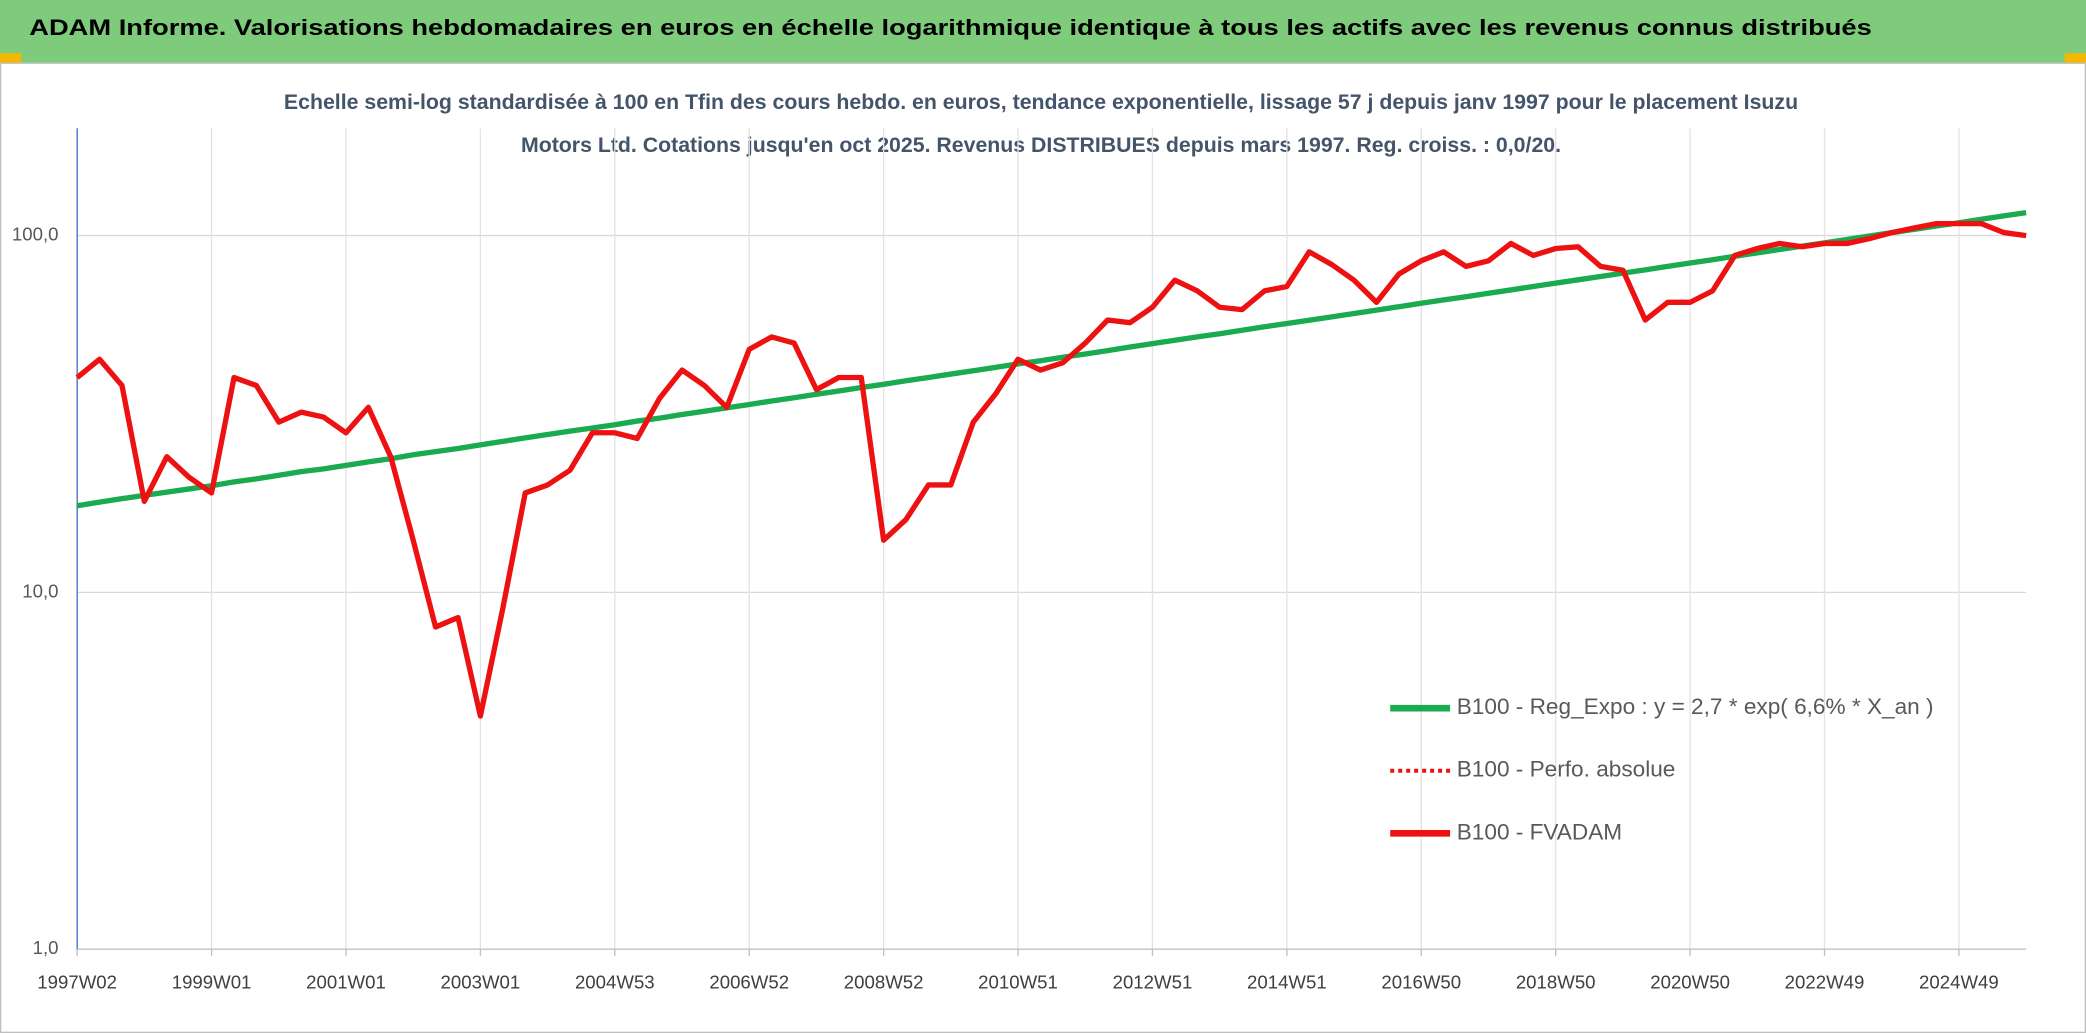 This screenshot has width=2086, height=1033. What do you see at coordinates (40, 590) in the screenshot?
I see `y-tick-label: 10,0` at bounding box center [40, 590].